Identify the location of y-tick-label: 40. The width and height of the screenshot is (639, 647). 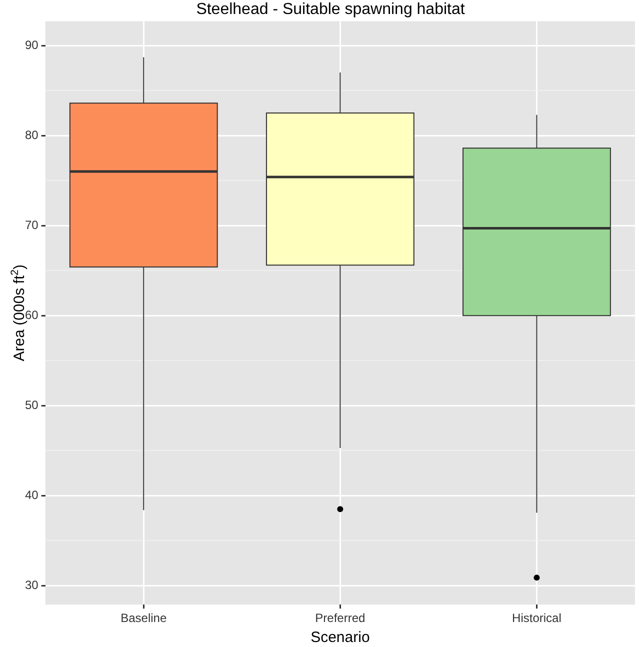
(31, 495).